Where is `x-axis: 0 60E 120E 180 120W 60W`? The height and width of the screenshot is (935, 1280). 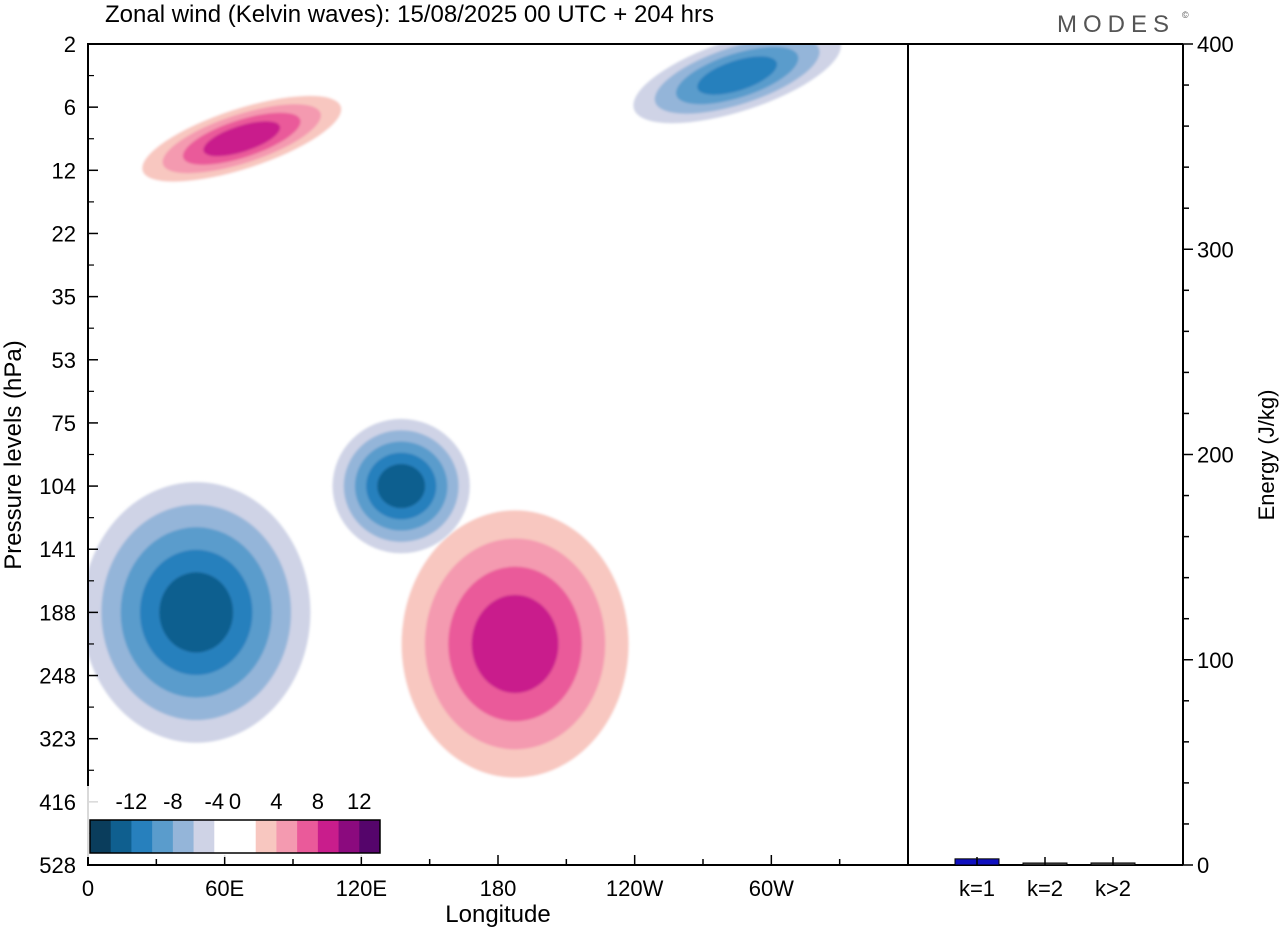 x-axis: 0 60E 120E 180 120W 60W is located at coordinates (495, 878).